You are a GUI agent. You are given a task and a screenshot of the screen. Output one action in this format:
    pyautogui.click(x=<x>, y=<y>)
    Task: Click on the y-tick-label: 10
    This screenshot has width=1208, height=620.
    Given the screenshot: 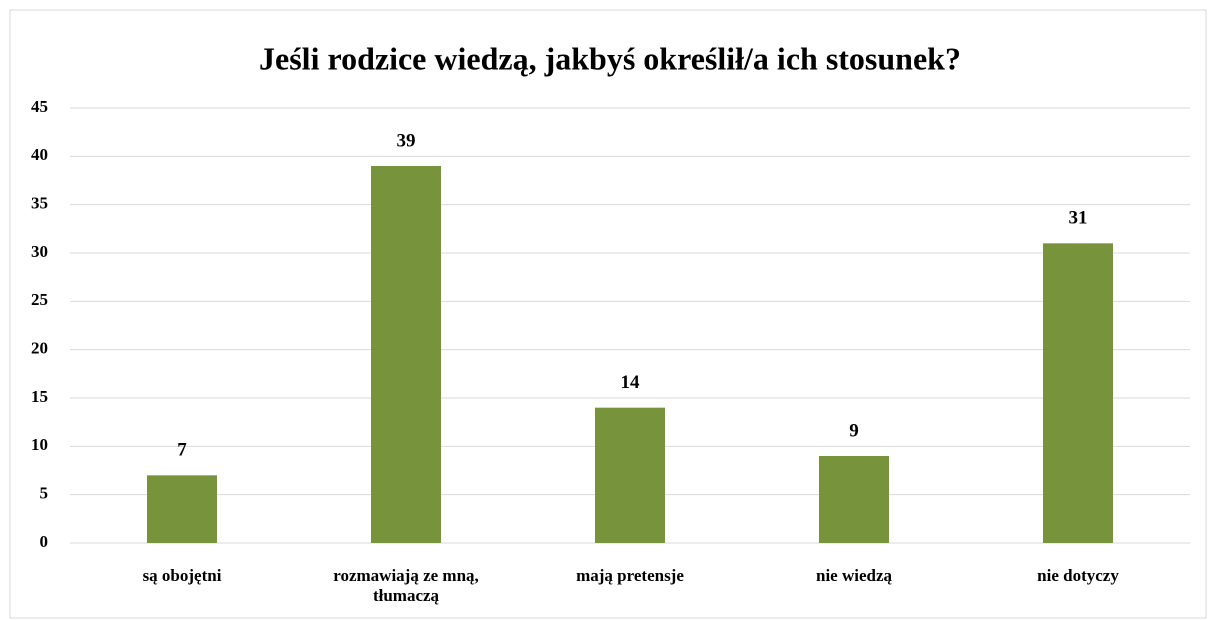 What is the action you would take?
    pyautogui.click(x=39, y=444)
    